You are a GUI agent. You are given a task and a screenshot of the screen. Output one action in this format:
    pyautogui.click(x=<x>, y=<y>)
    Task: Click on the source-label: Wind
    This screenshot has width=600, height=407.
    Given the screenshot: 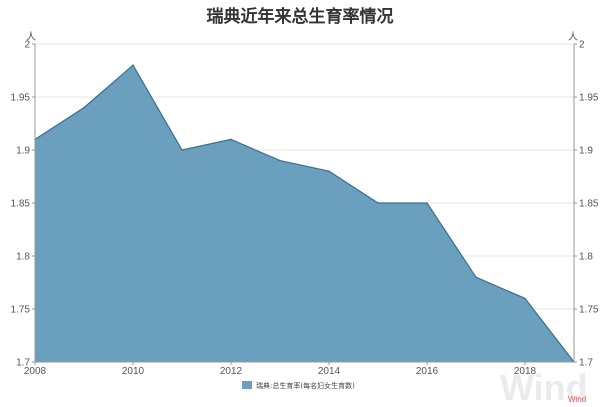 What is the action you would take?
    pyautogui.click(x=577, y=399)
    